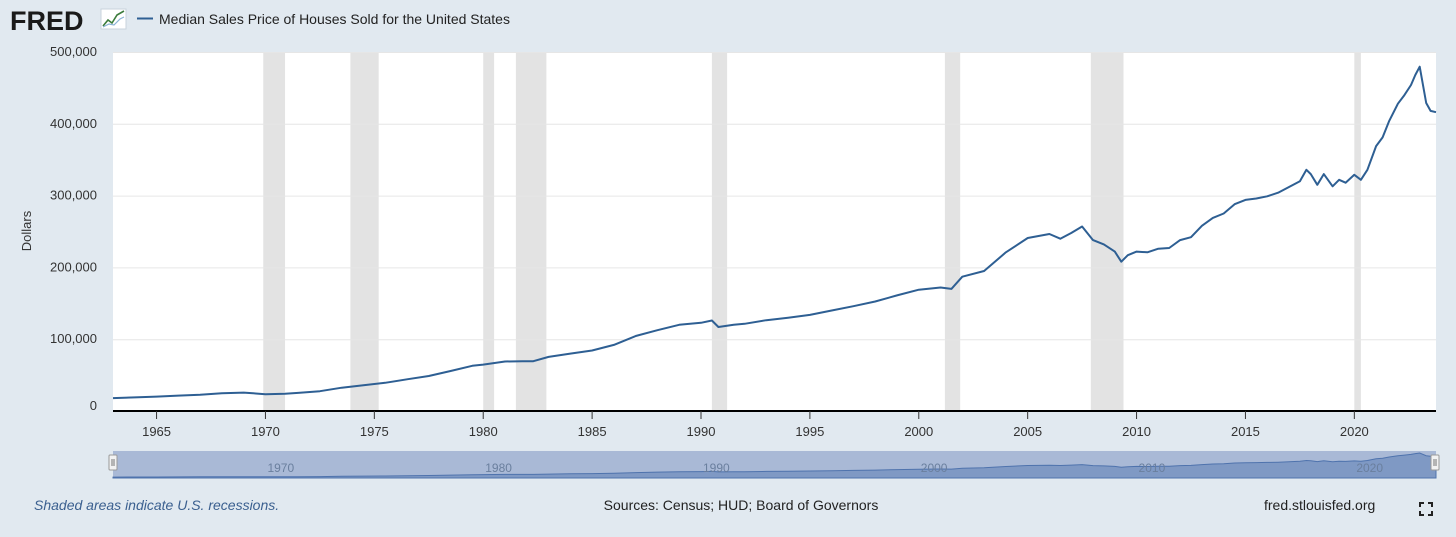 The image size is (1456, 537). Describe the element at coordinates (483, 431) in the screenshot. I see `x-tick-label-3: 1980` at that location.